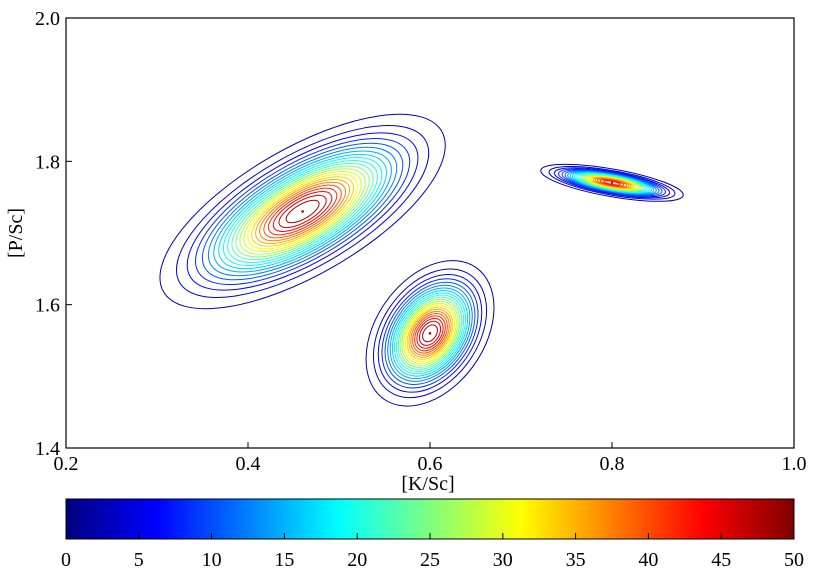 This screenshot has width=818, height=574. Describe the element at coordinates (503, 560) in the screenshot. I see `colorbar-tick-label: 30` at that location.